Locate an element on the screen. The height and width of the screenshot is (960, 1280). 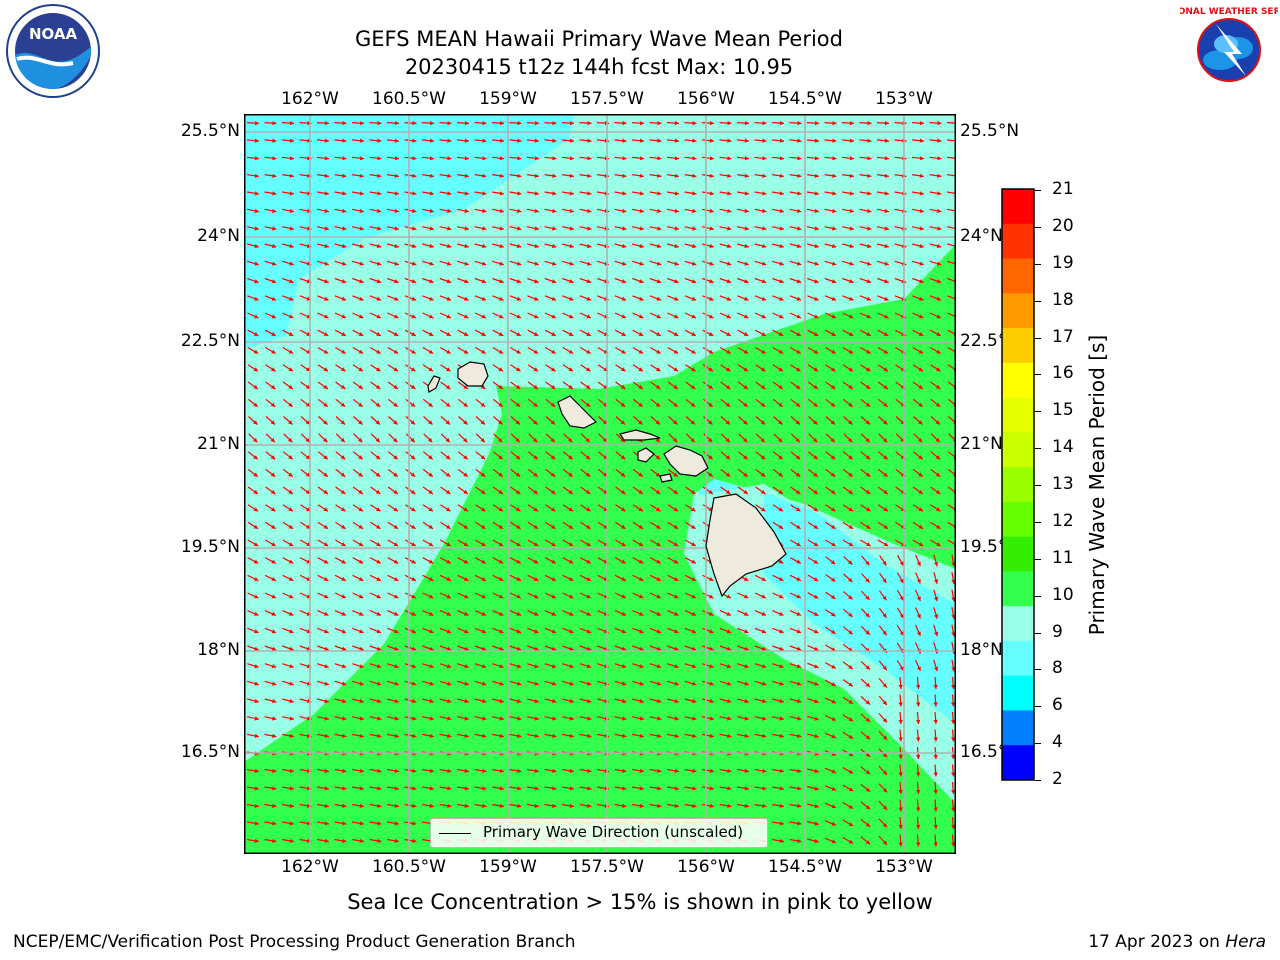
colorbar-tick: 15 is located at coordinates (1063, 410).